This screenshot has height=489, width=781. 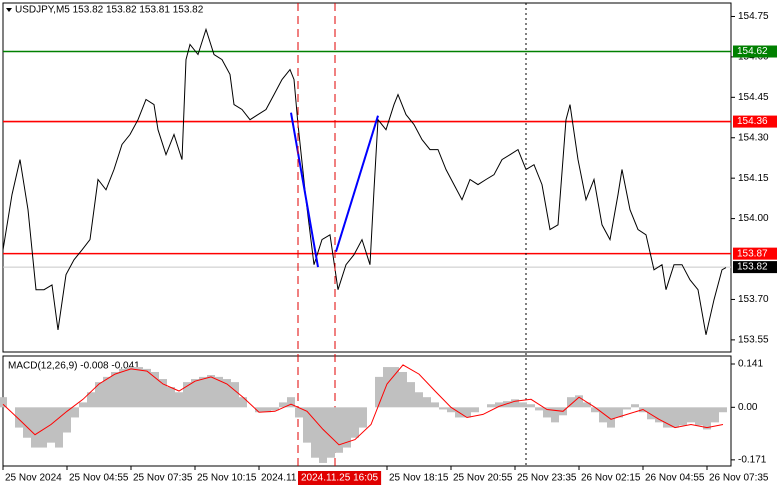 I want to click on x-tick-label: 26 Nov 04:55, so click(x=675, y=478).